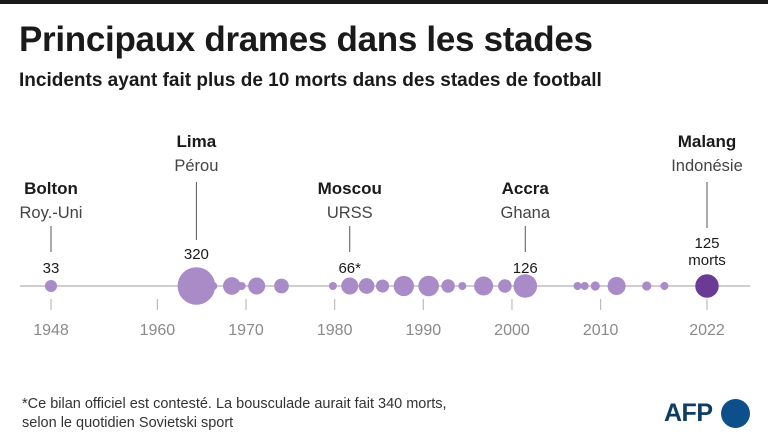  I want to click on x-tick-label: 1980, so click(335, 330).